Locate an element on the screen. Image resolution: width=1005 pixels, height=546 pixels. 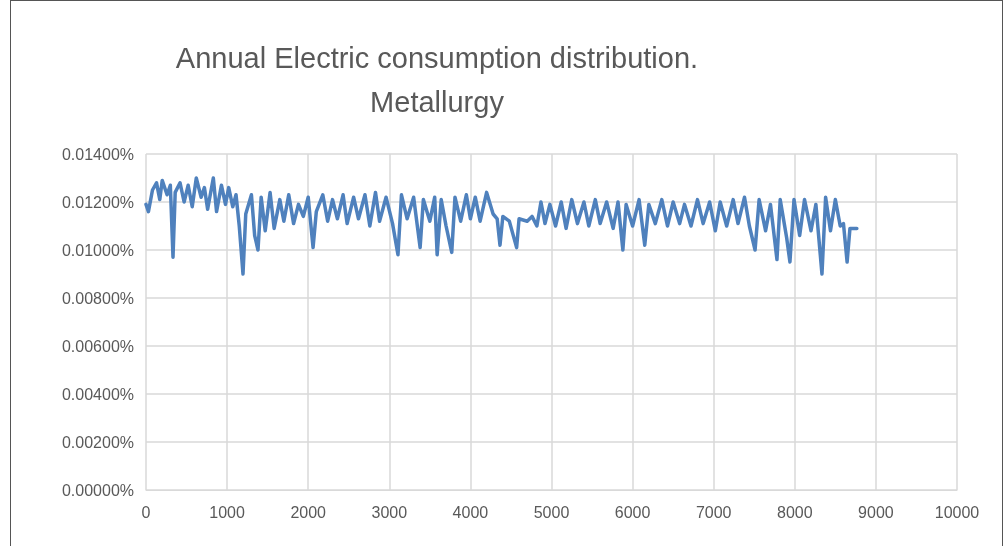
line-series is located at coordinates (501, 226).